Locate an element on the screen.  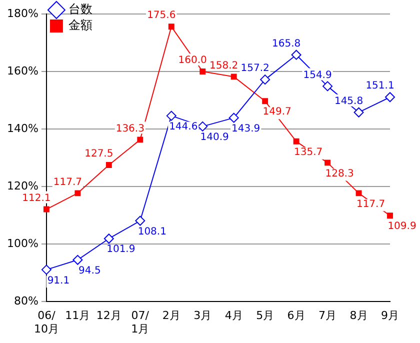
data-label: 151.1 is located at coordinates (380, 86).